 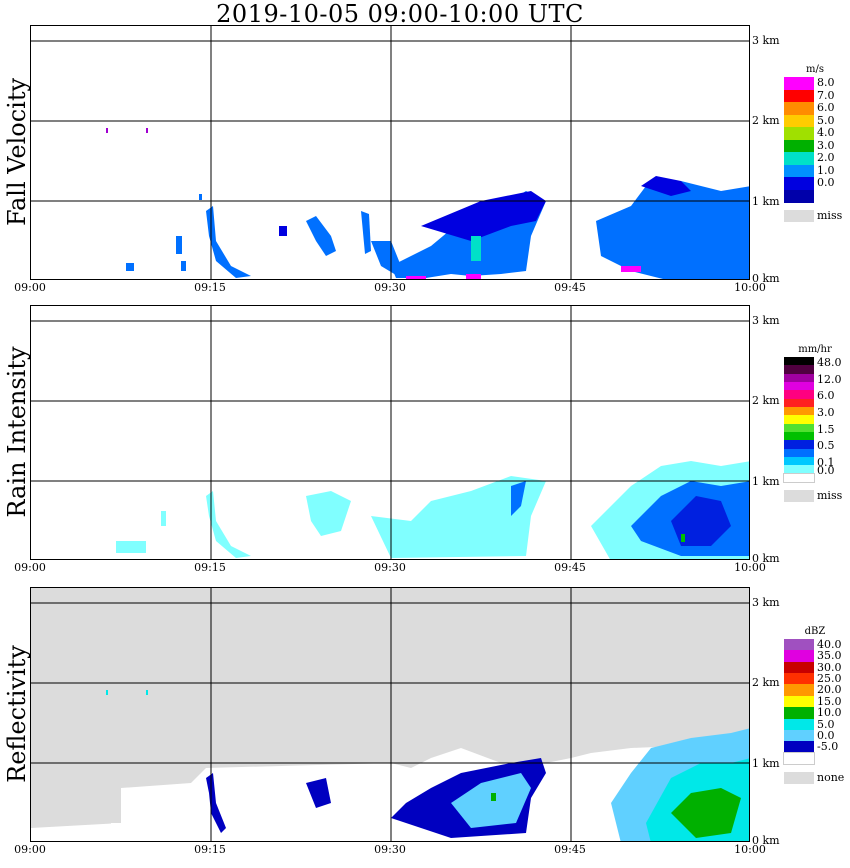 What do you see at coordinates (829, 713) in the screenshot?
I see `colorbar-label: 10.0` at bounding box center [829, 713].